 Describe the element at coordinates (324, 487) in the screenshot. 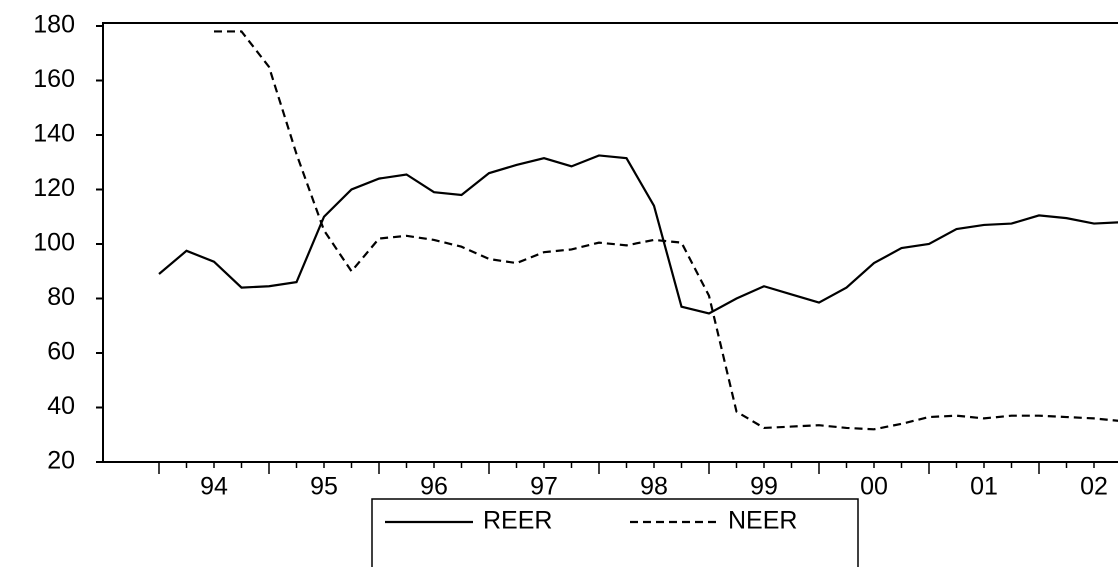

I see `x-tick-label: 95` at that location.